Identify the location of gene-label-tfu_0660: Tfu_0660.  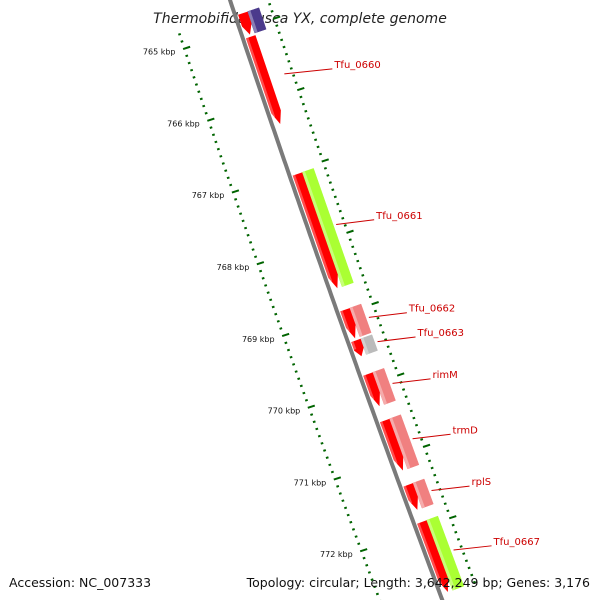
(356, 65).